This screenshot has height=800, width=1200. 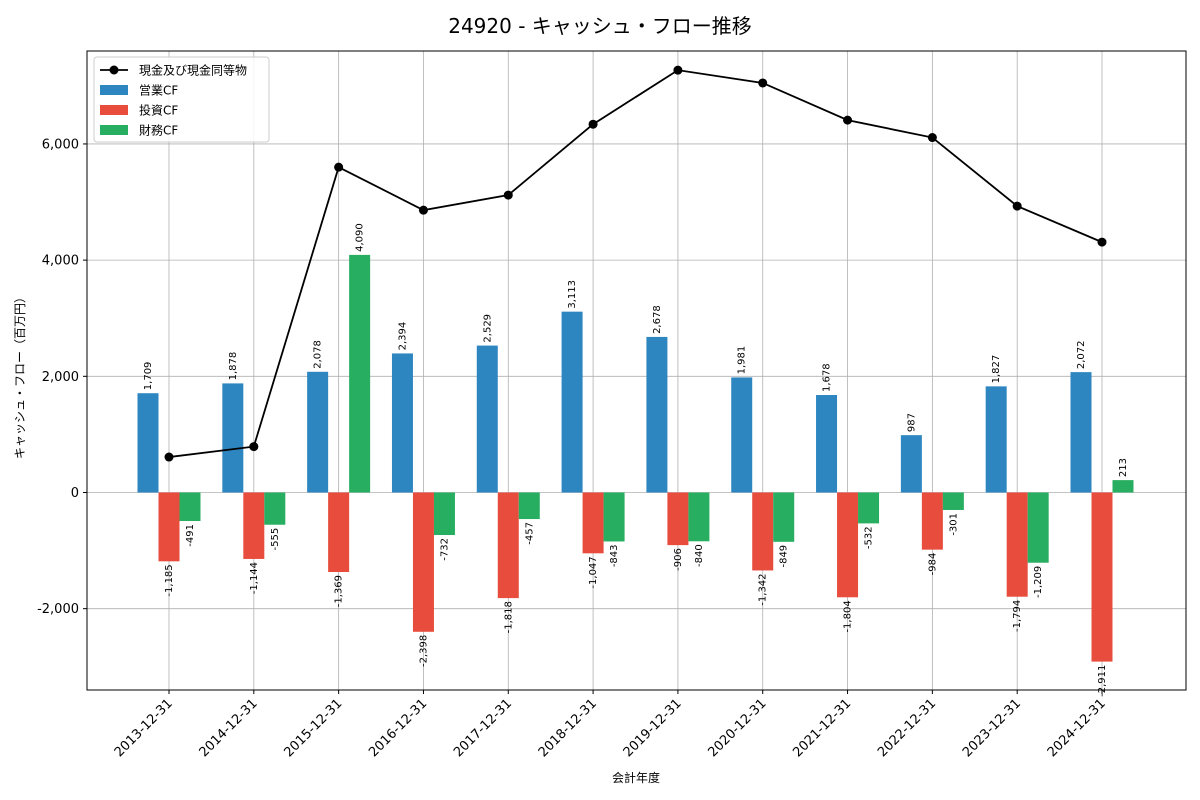 What do you see at coordinates (254, 578) in the screenshot?
I see `bar-label-1-1: -1,144` at bounding box center [254, 578].